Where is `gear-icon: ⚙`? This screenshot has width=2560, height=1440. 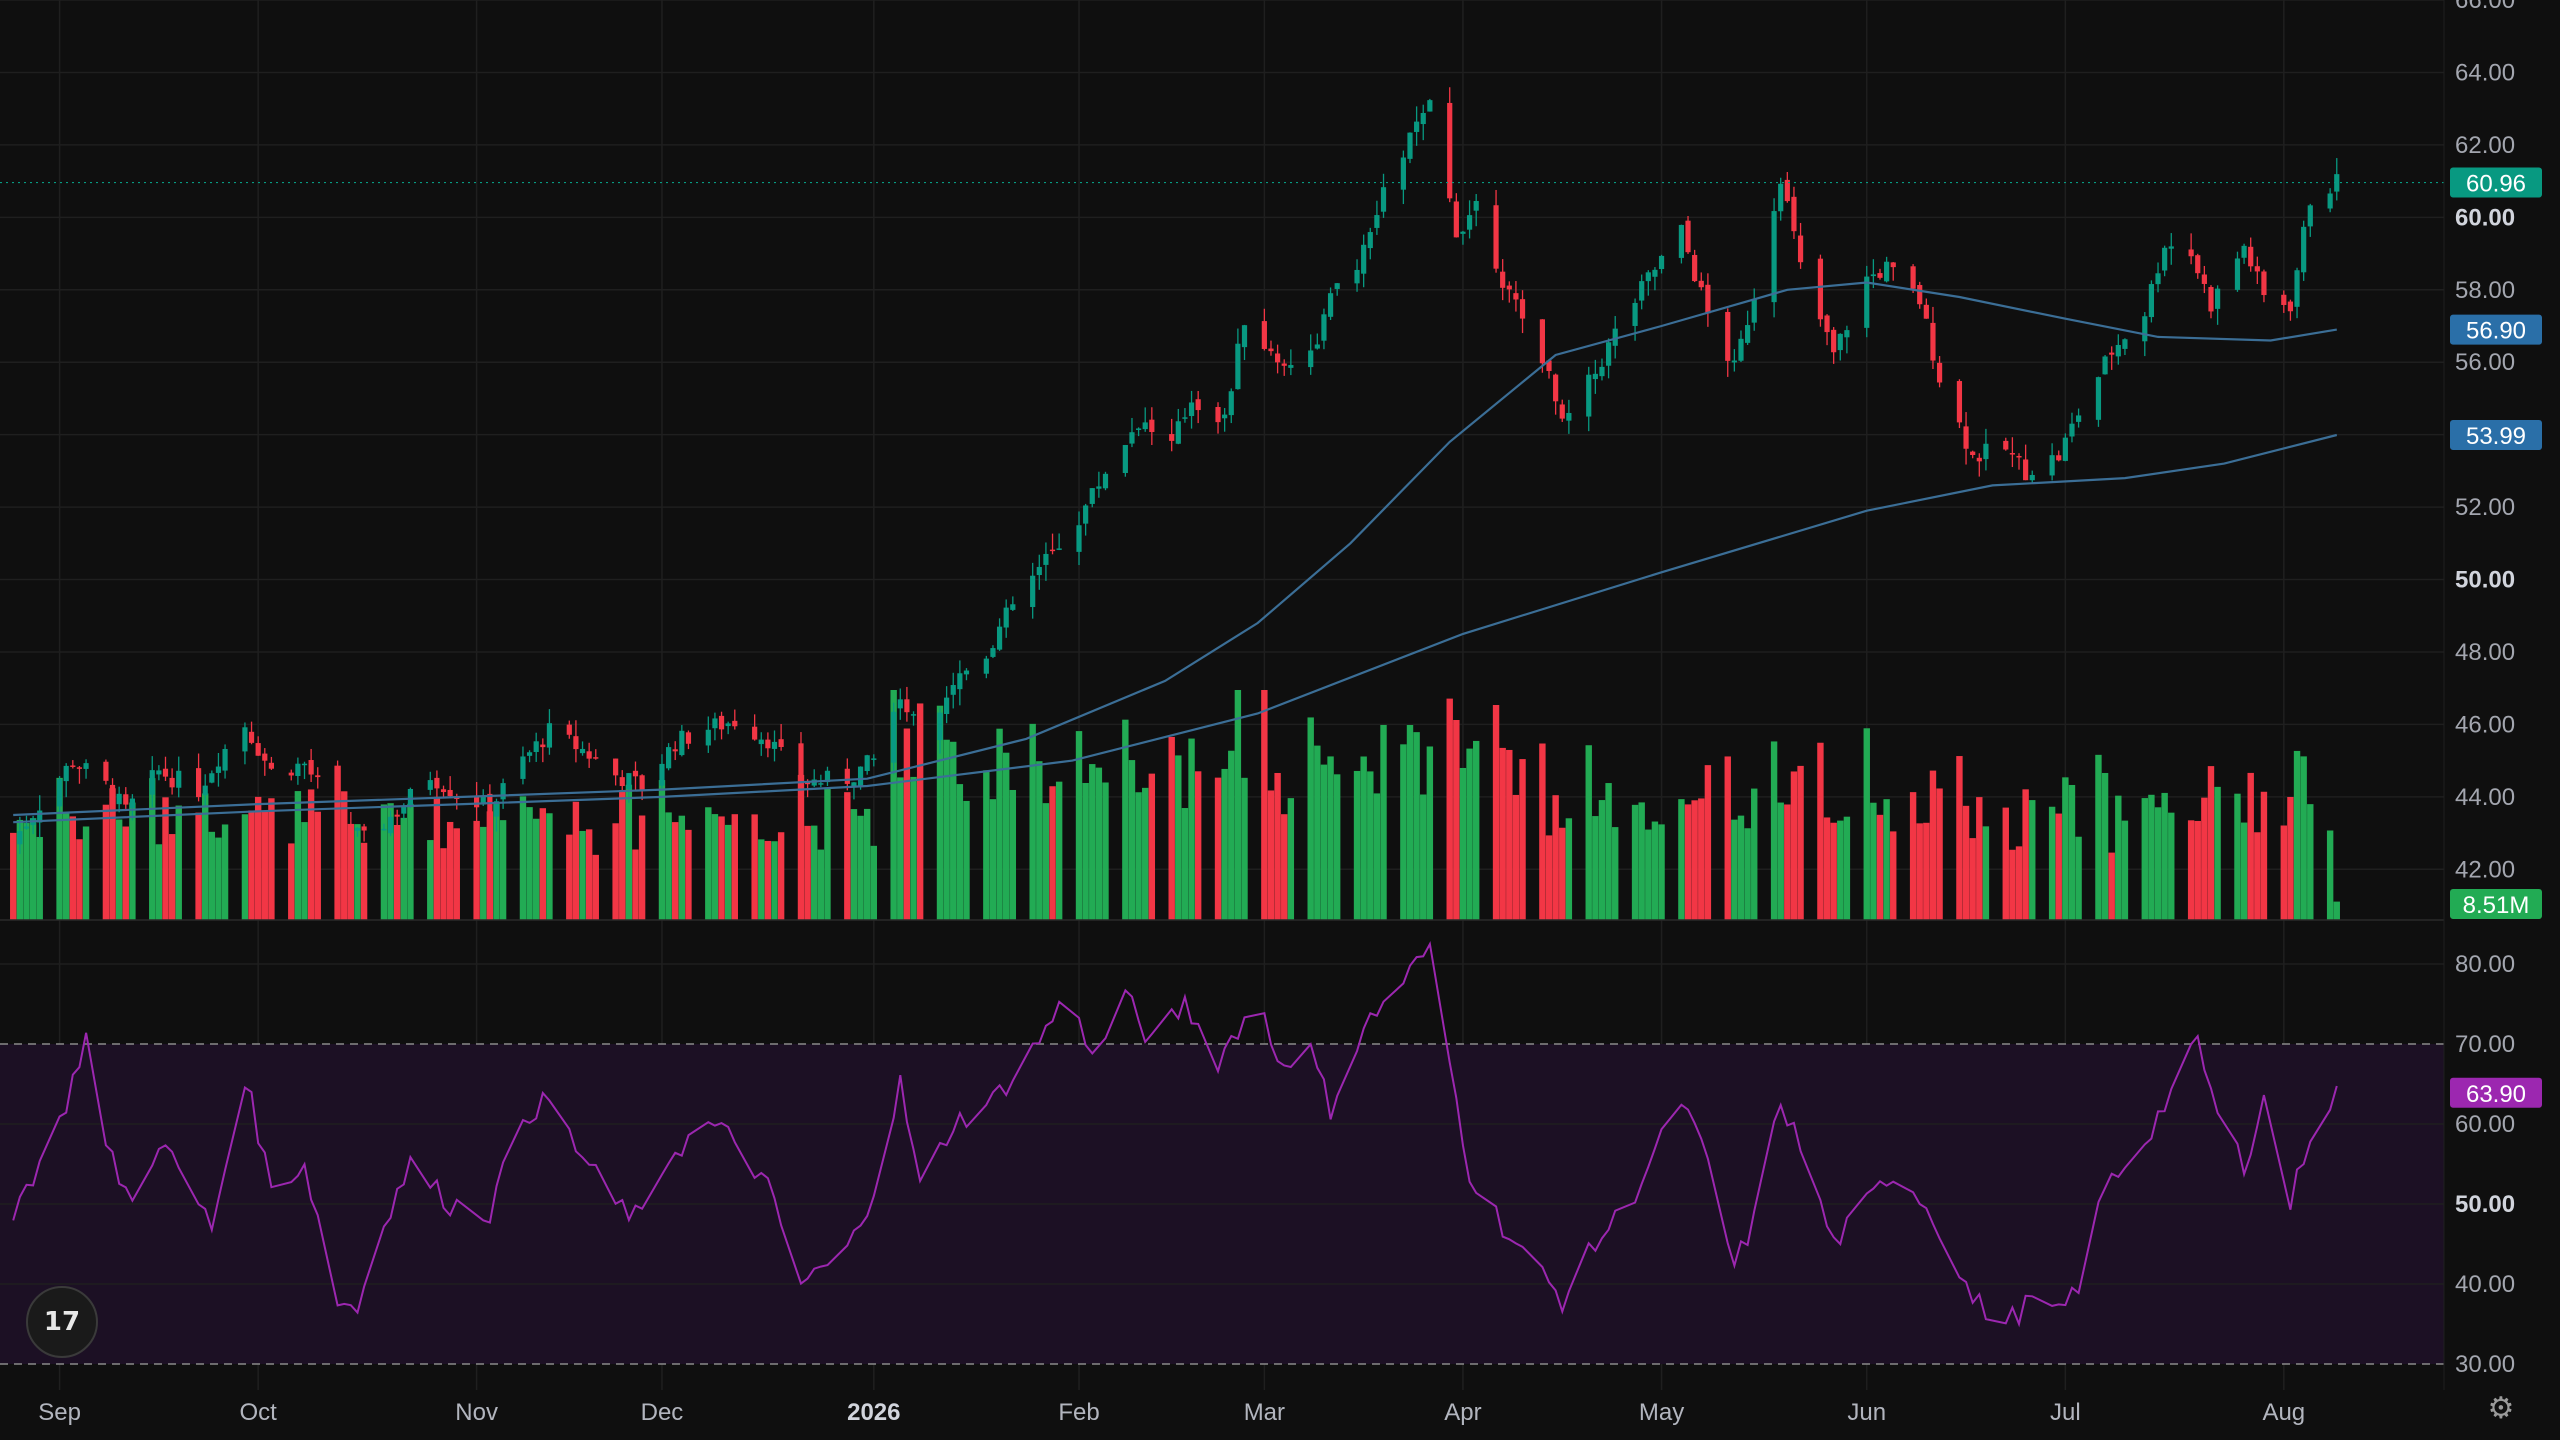
gear-icon: ⚙ is located at coordinates (2501, 1408).